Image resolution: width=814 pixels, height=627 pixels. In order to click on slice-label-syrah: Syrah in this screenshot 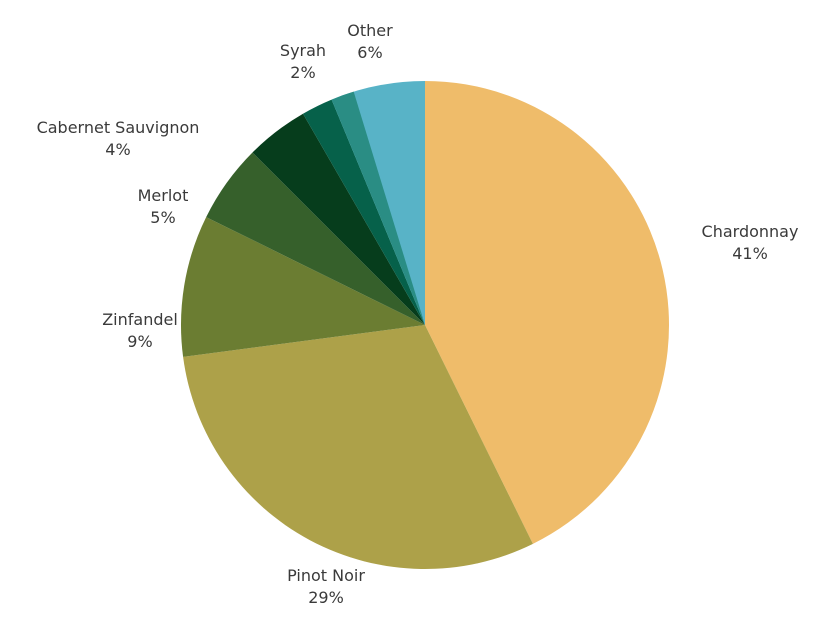, I will do `click(303, 50)`.